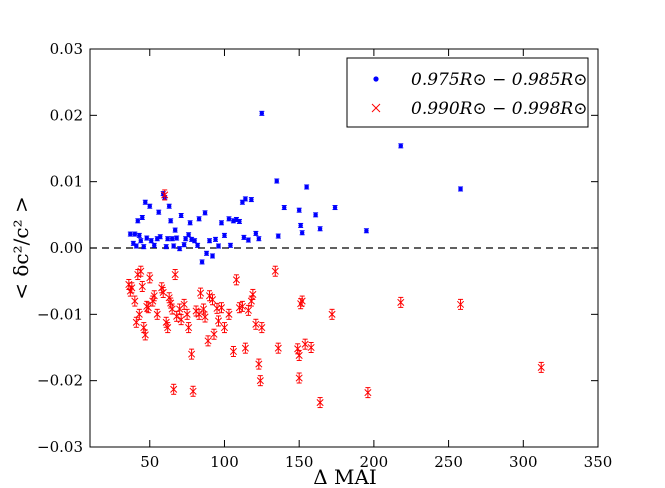 The height and width of the screenshot is (488, 665). I want to click on y-tick-label: 0.01, so click(66, 182).